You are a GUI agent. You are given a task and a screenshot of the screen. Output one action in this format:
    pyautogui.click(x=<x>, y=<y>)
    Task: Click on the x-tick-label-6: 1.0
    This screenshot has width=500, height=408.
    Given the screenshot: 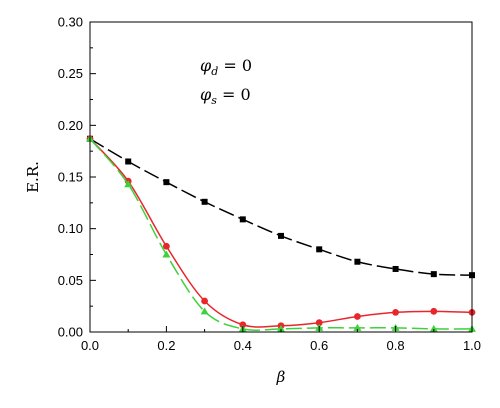 What is the action you would take?
    pyautogui.click(x=472, y=345)
    